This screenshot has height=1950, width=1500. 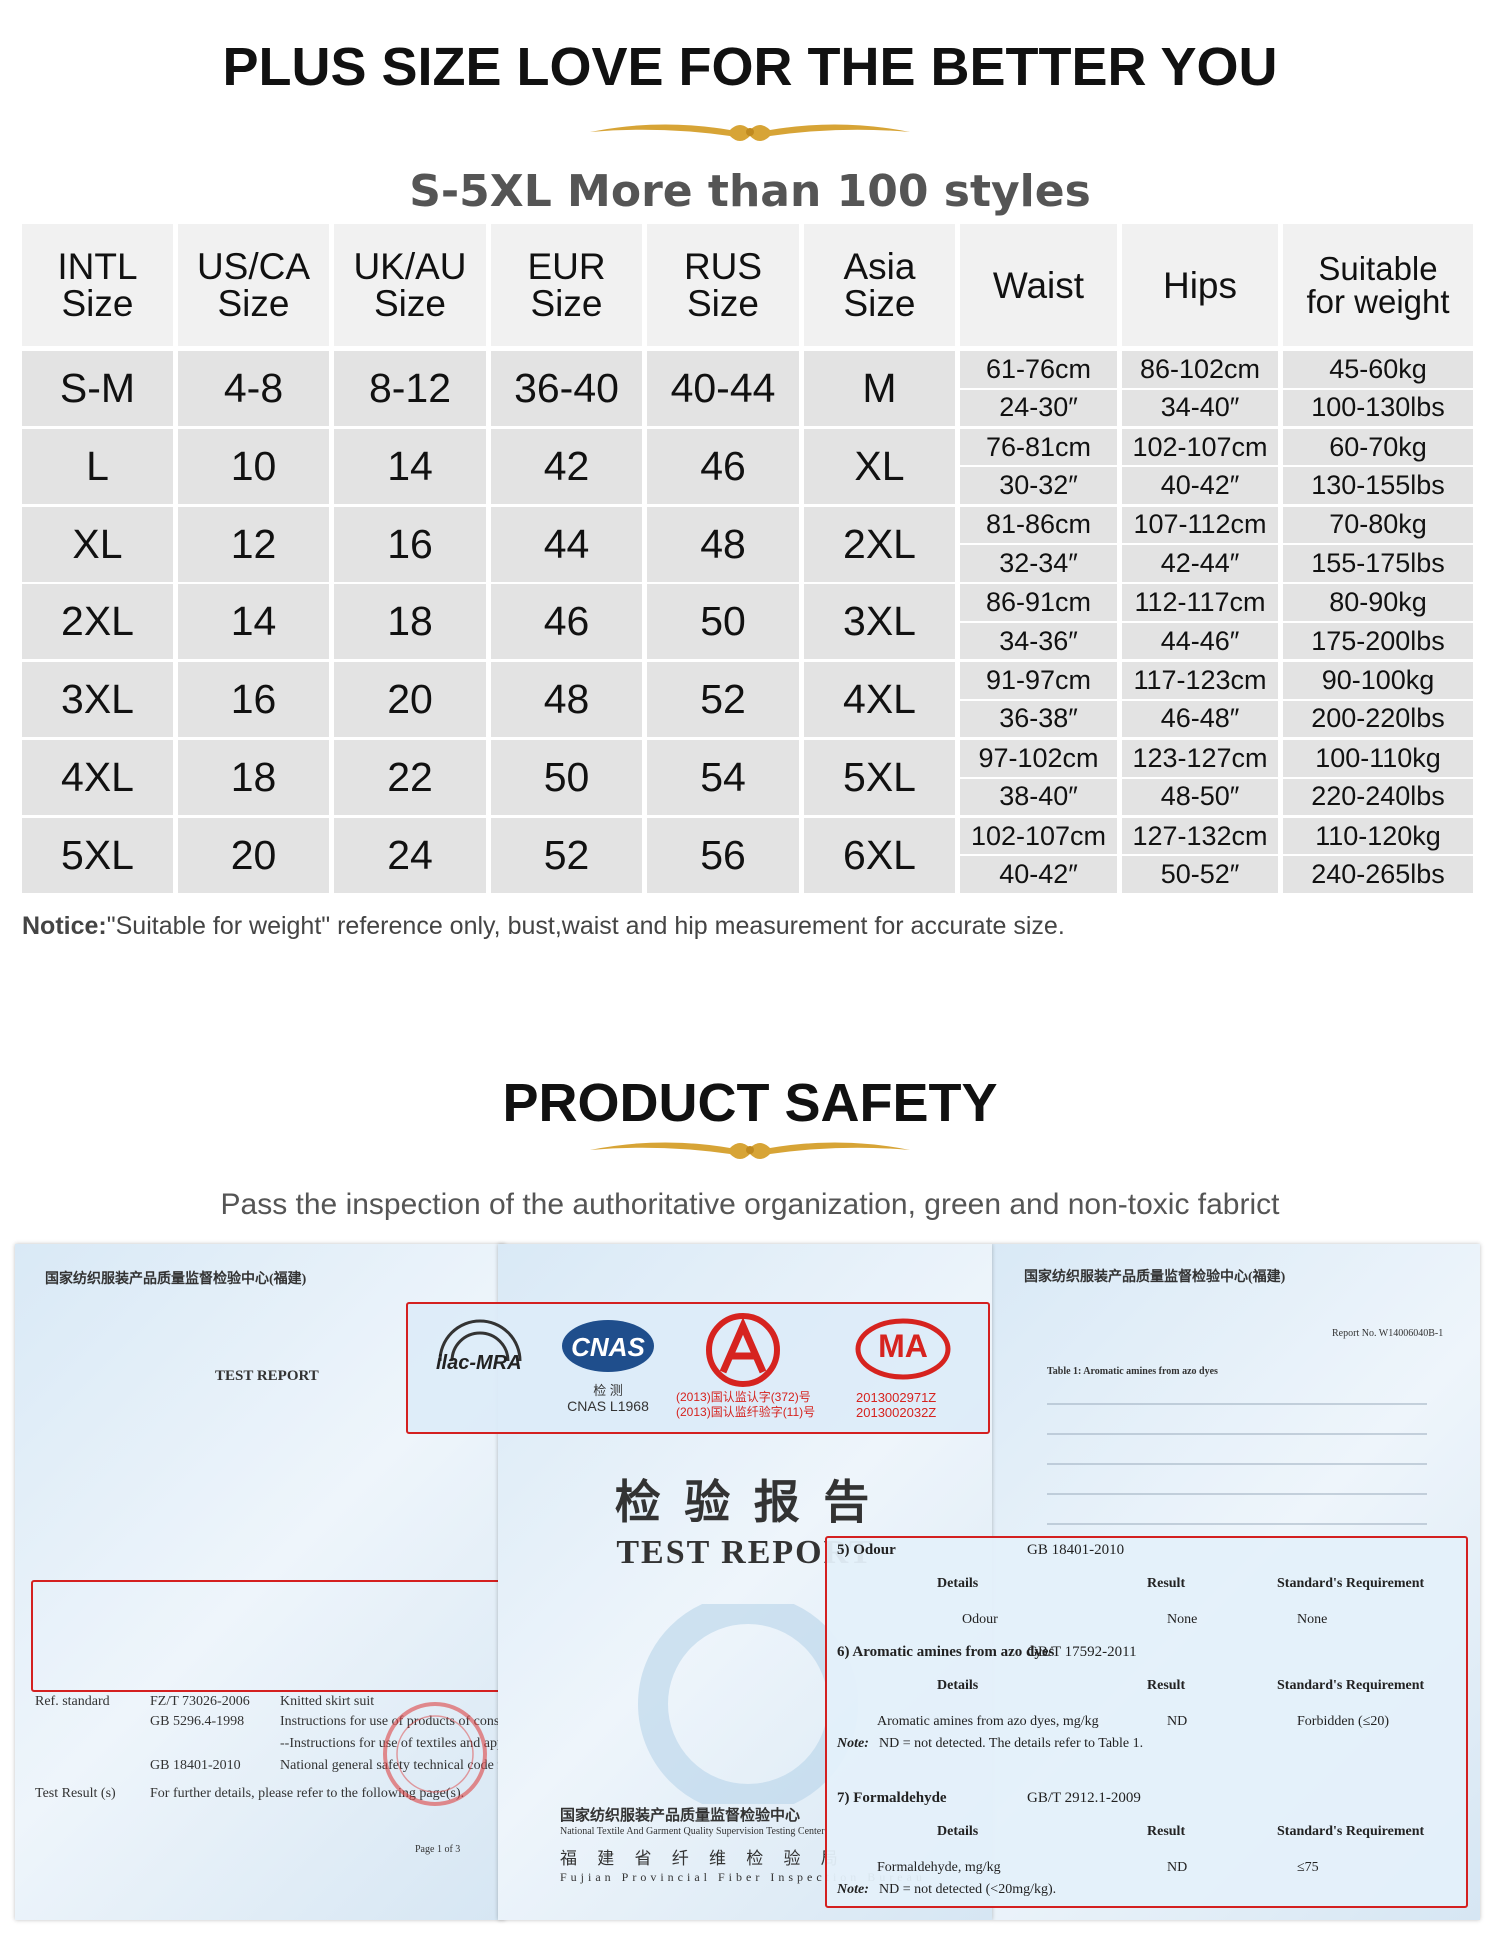 I want to click on table-cell: 86-91cm, so click(x=1038, y=602).